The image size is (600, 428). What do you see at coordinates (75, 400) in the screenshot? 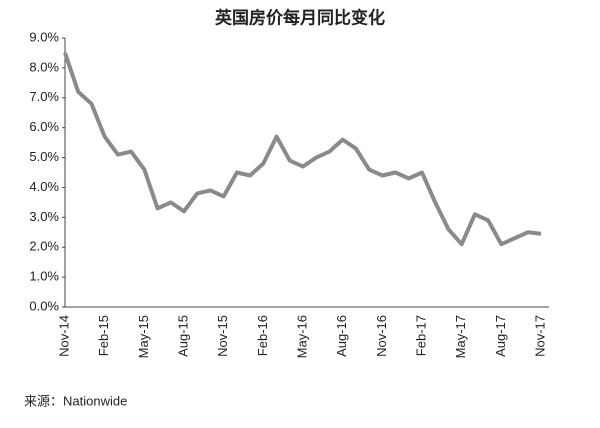
I see `source-note: 来源：Nationwide` at bounding box center [75, 400].